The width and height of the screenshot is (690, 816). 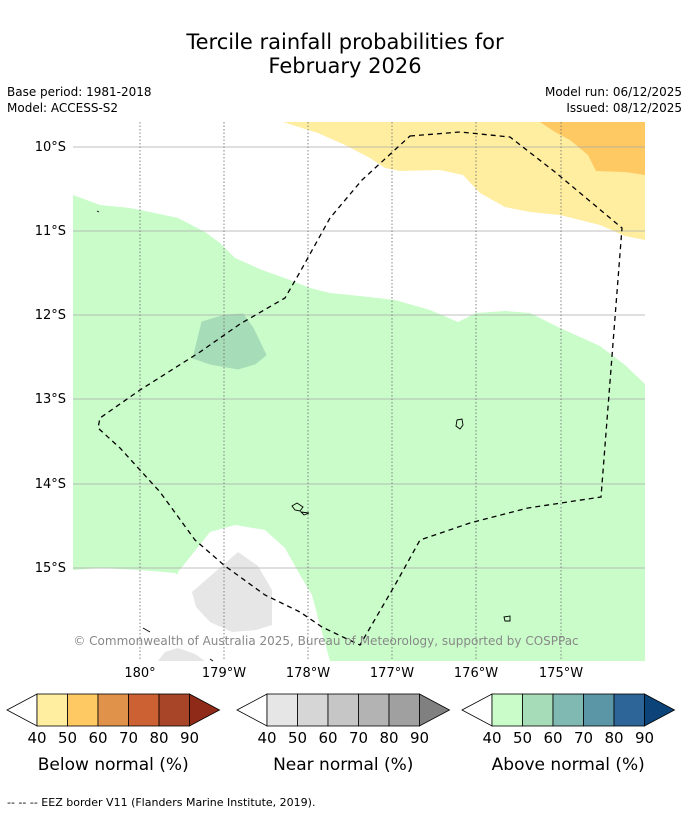 What do you see at coordinates (568, 765) in the screenshot?
I see `legend-title: Above normal (%)` at bounding box center [568, 765].